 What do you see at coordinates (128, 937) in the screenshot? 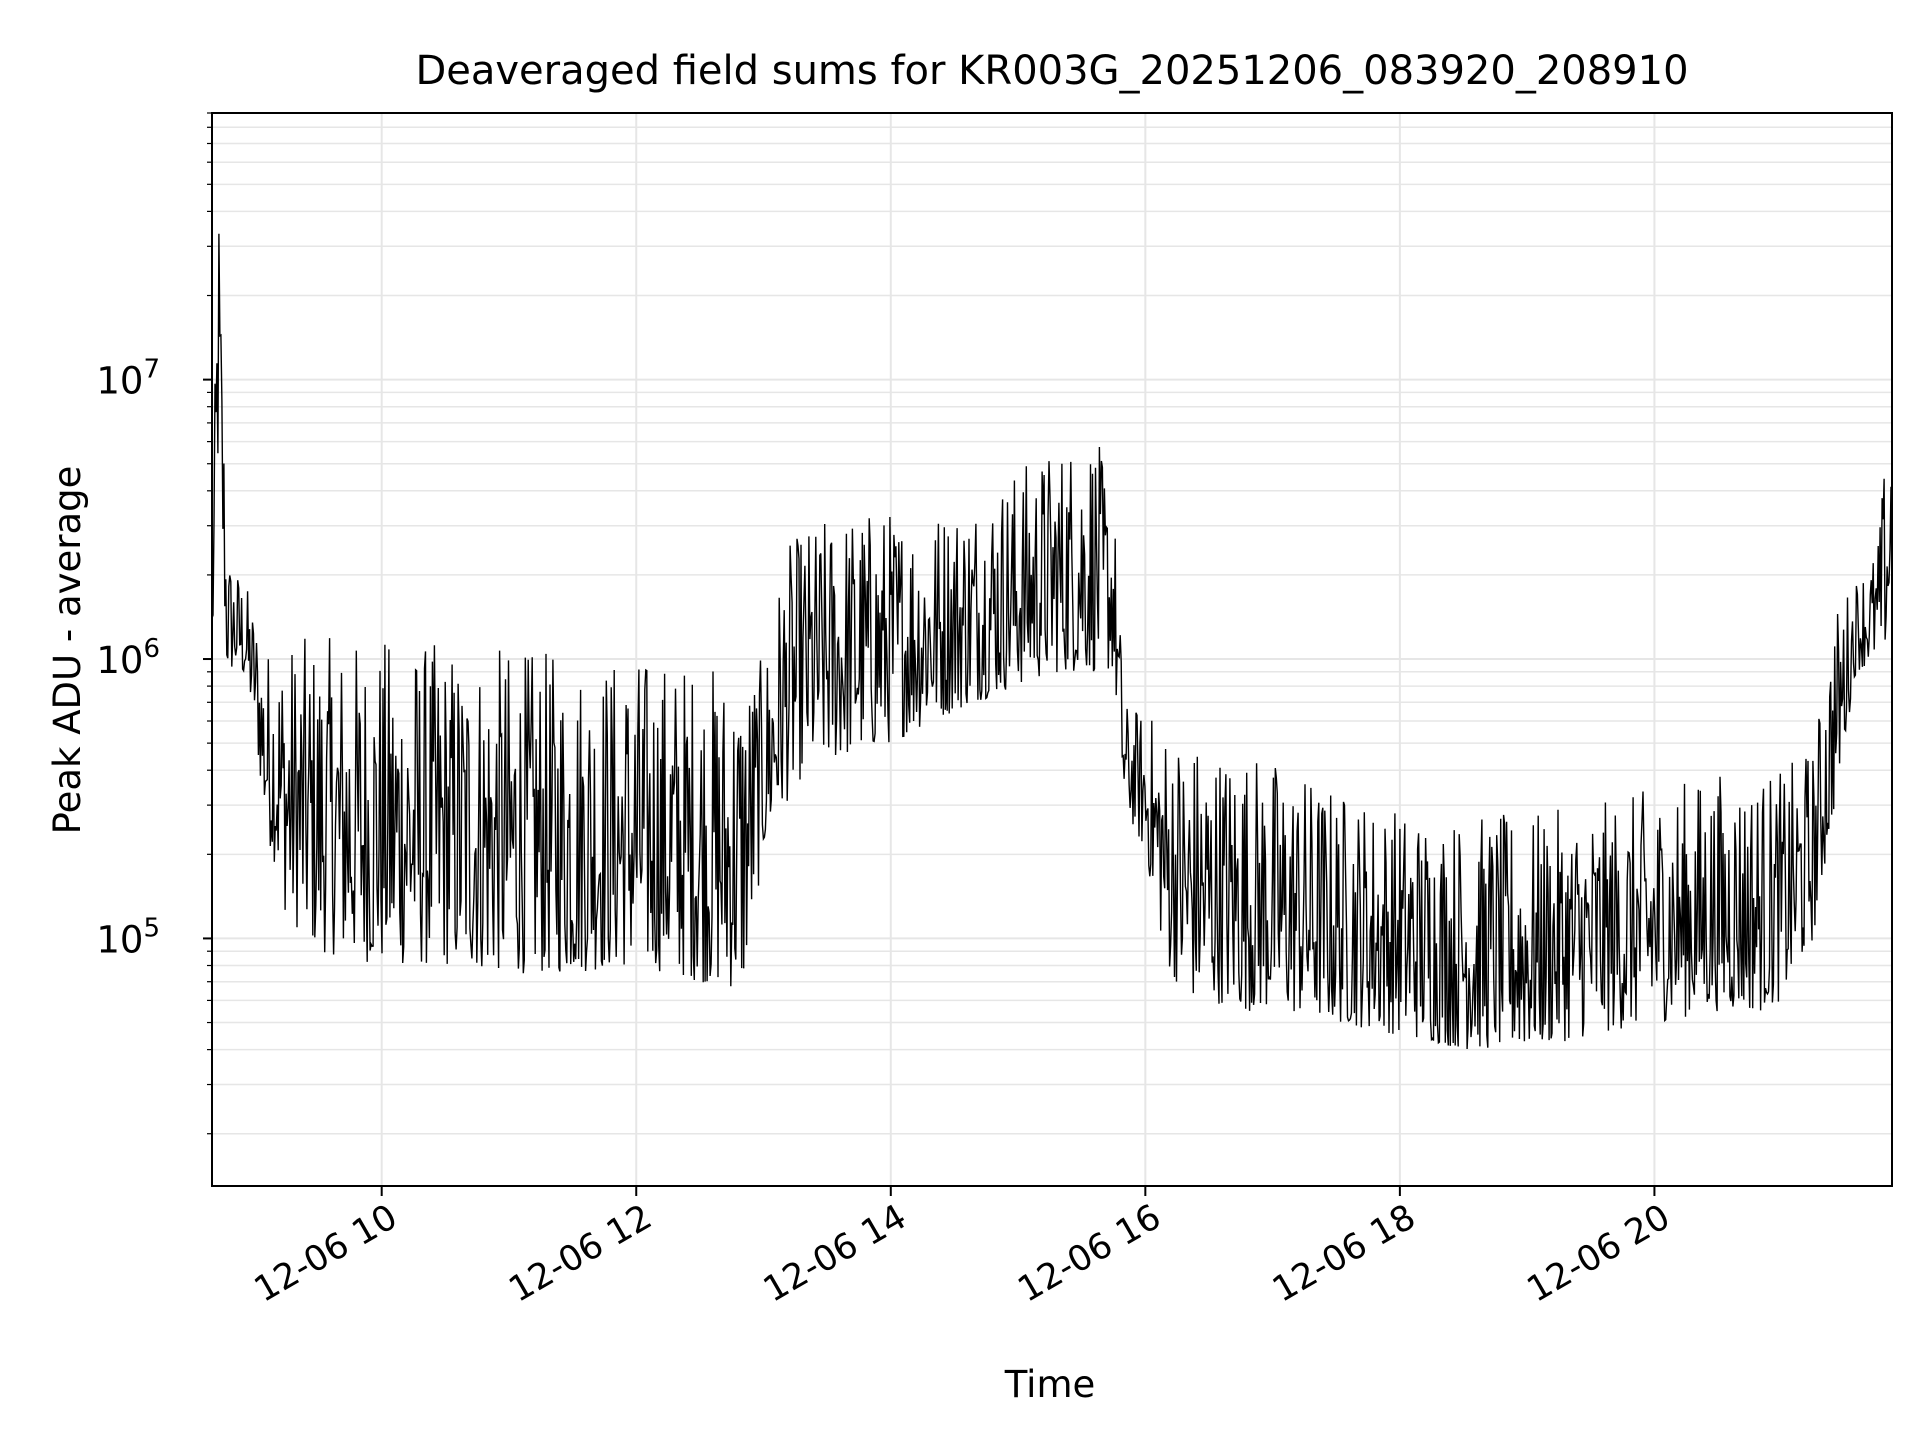
I see `y-tick-label: 105` at bounding box center [128, 937].